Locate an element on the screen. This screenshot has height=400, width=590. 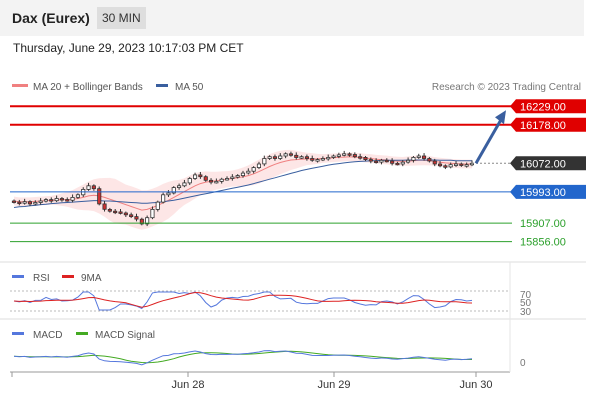
macd-line is located at coordinates (243, 358).